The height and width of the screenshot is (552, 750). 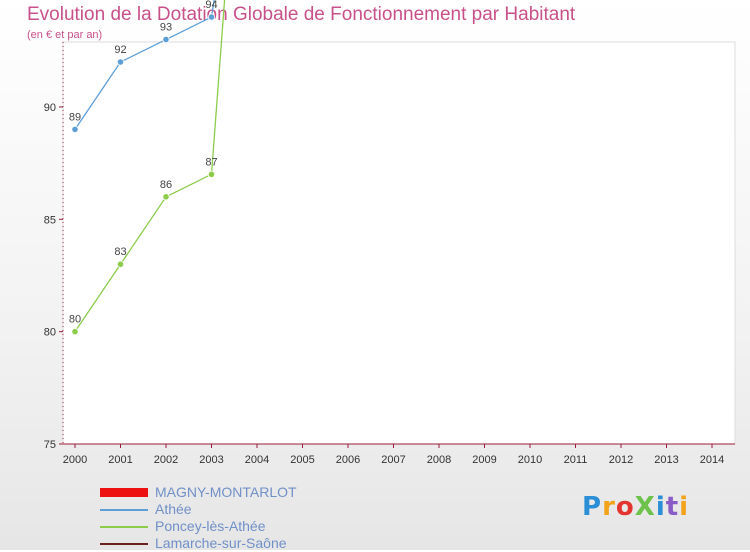 I want to click on logo-letter: P, so click(x=592, y=507).